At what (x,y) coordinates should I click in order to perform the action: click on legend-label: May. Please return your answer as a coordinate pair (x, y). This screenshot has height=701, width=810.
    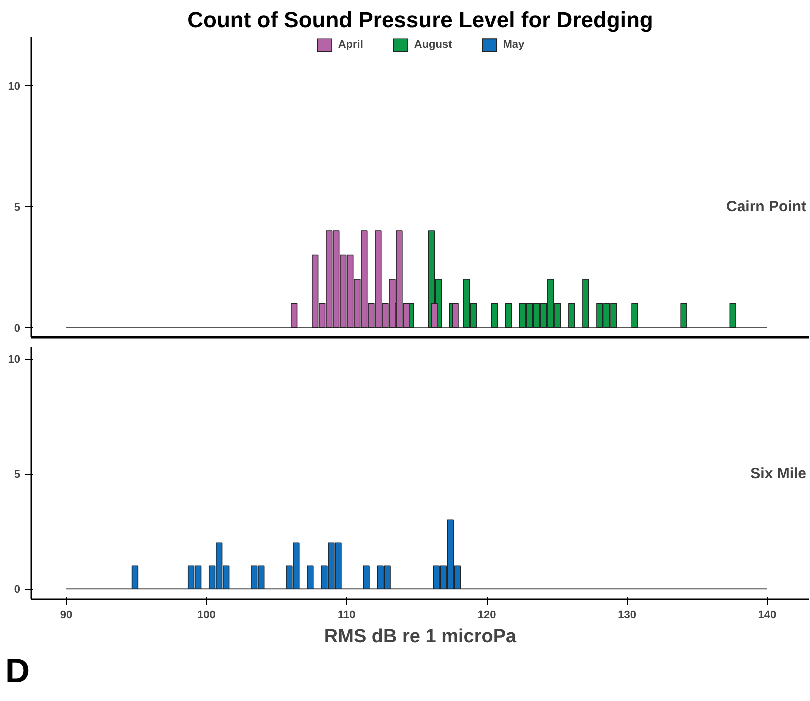
    Looking at the image, I should click on (514, 45).